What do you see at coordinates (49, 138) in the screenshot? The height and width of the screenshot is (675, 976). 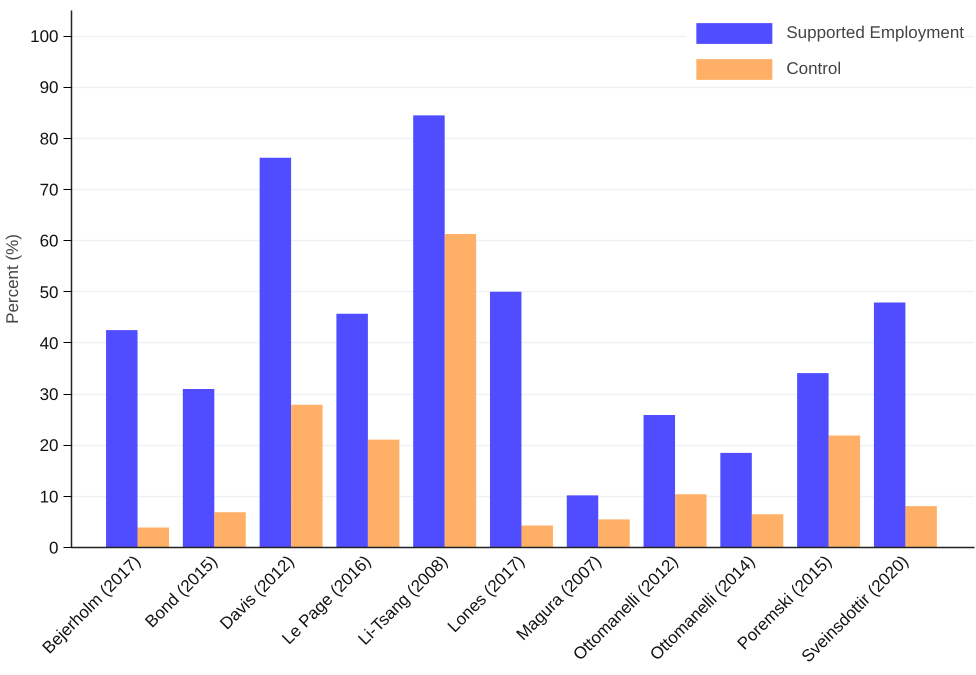 I see `y-tick-label: 80` at bounding box center [49, 138].